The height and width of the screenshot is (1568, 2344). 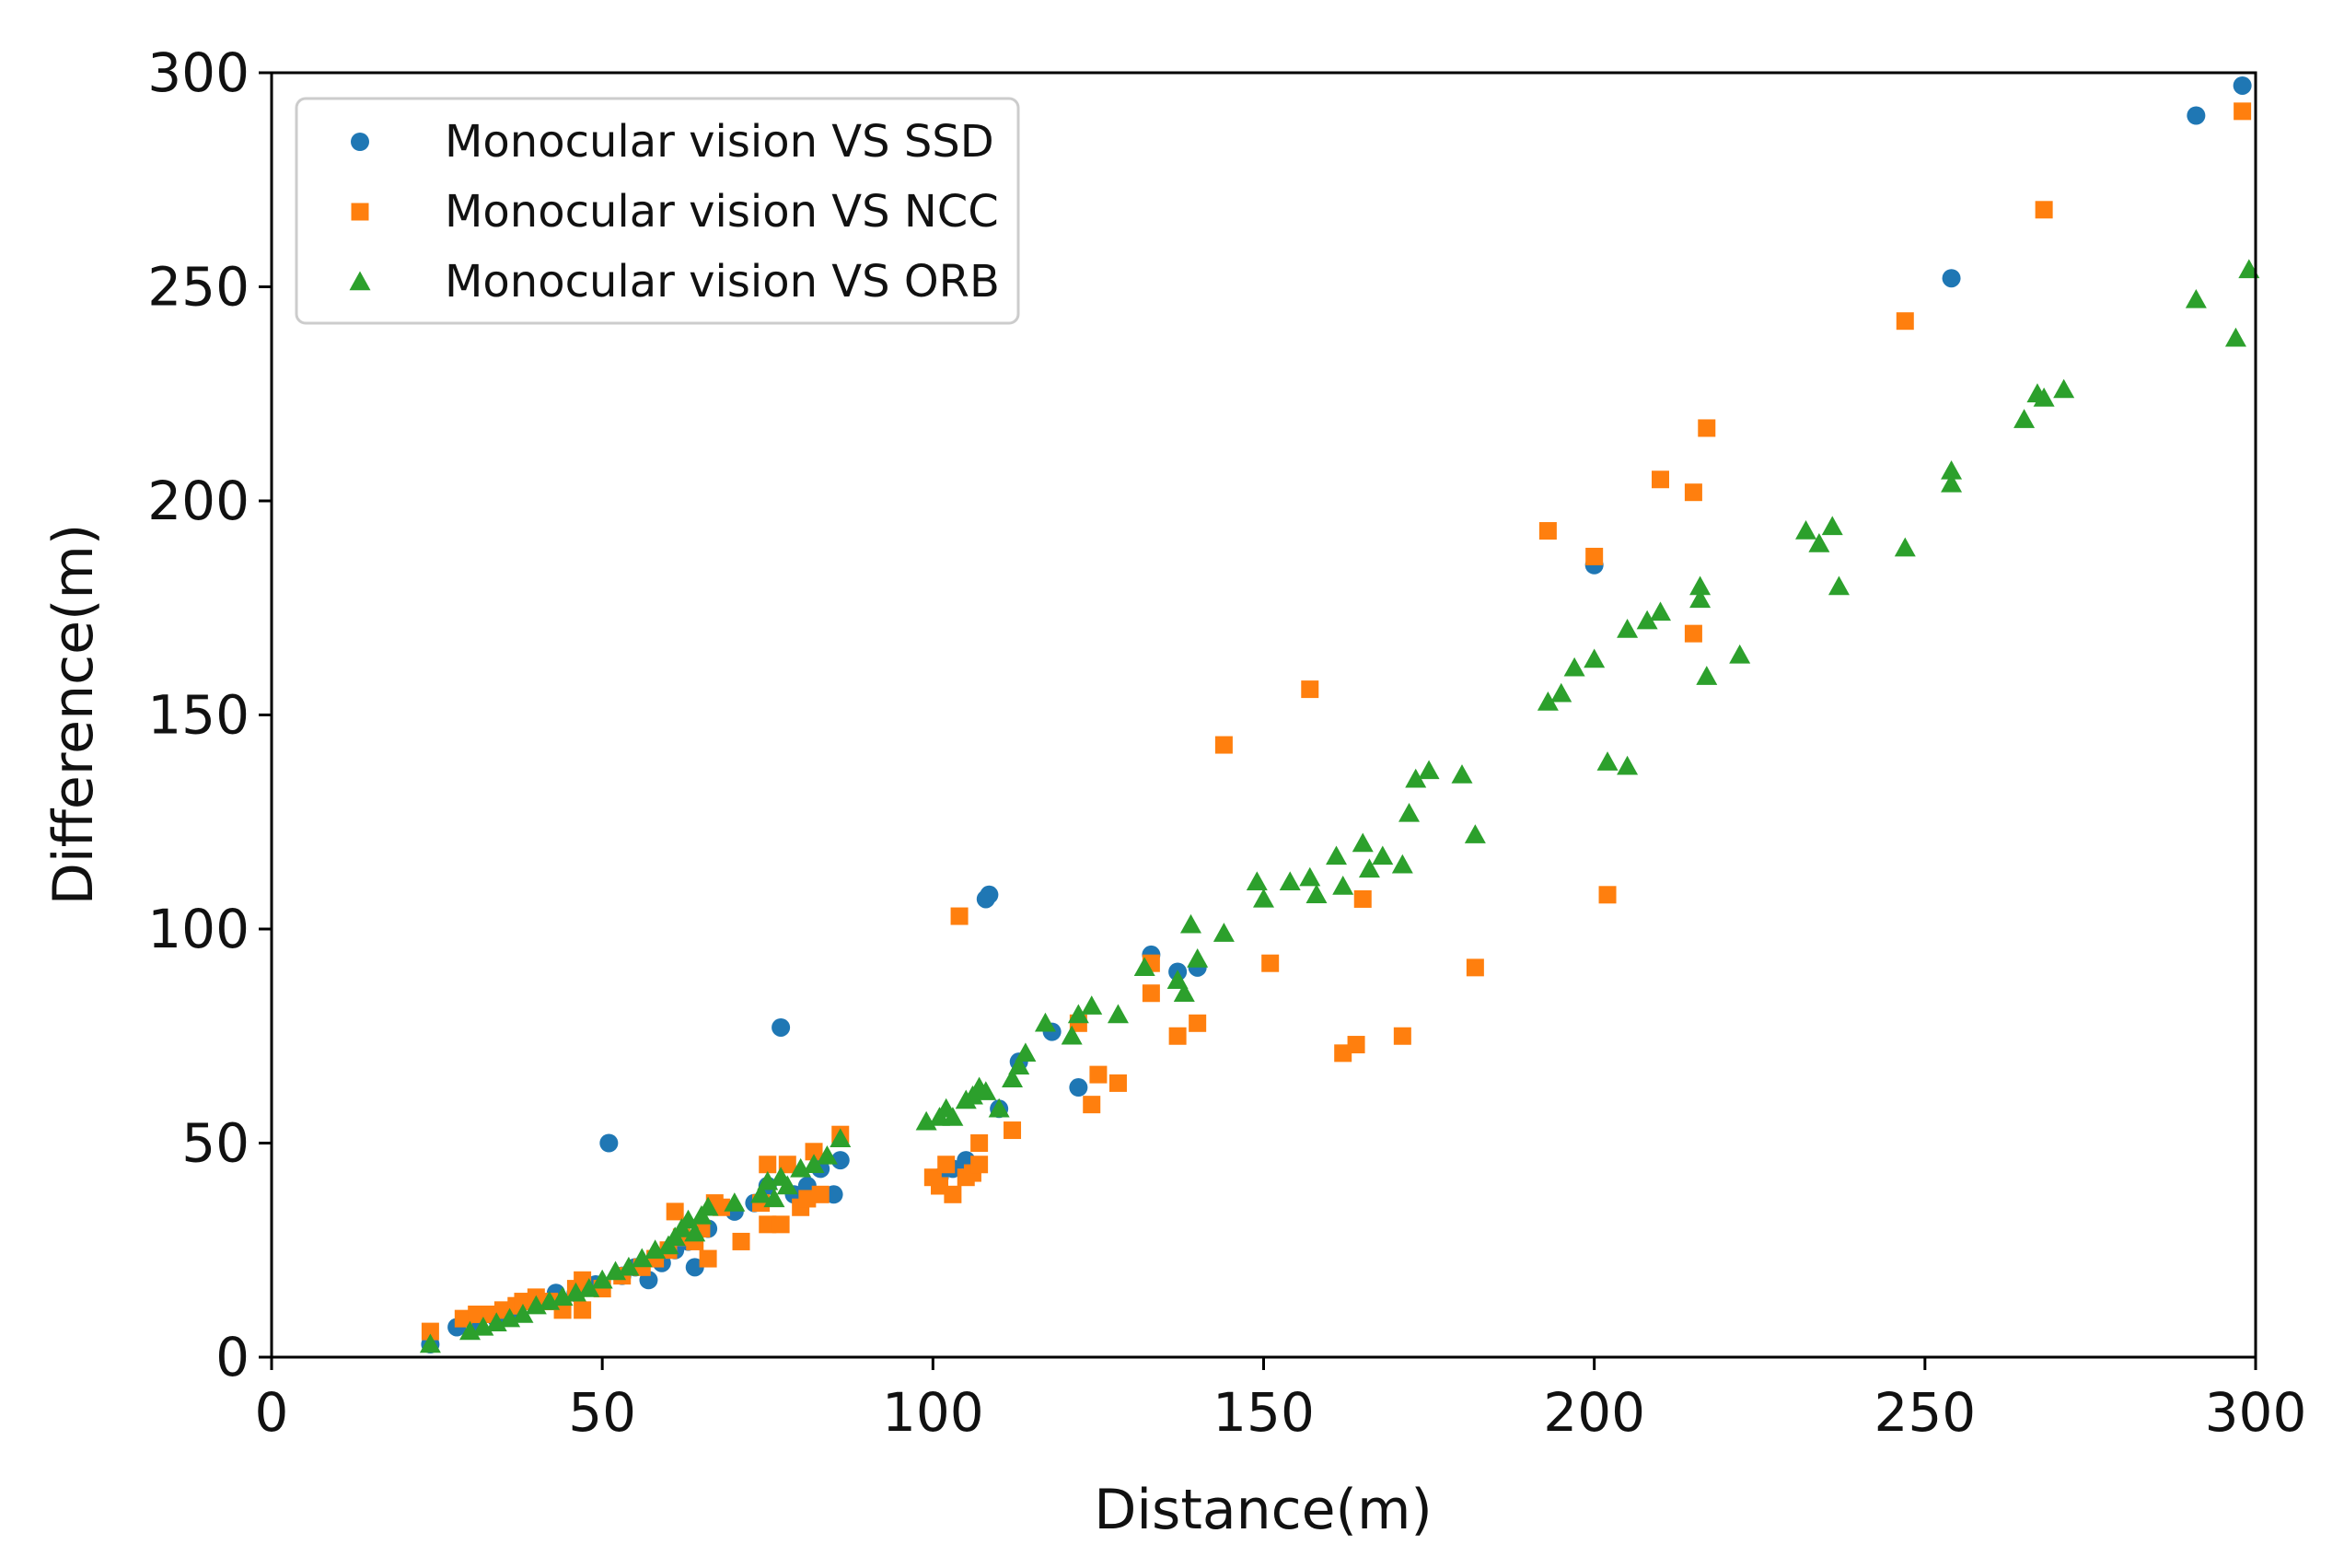 What do you see at coordinates (1264, 1412) in the screenshot?
I see `x-tick-label: 150` at bounding box center [1264, 1412].